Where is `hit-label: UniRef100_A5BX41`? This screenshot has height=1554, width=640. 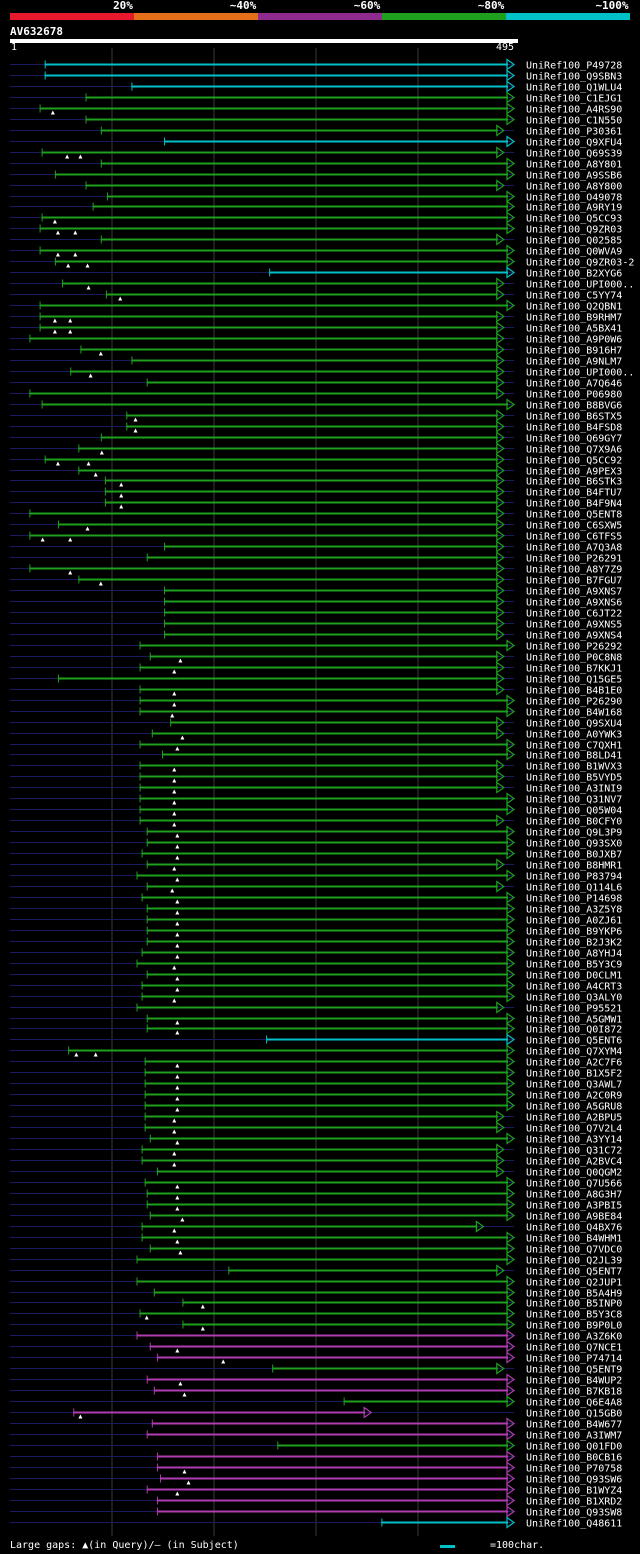 hit-label: UniRef100_A5BX41 is located at coordinates (574, 329).